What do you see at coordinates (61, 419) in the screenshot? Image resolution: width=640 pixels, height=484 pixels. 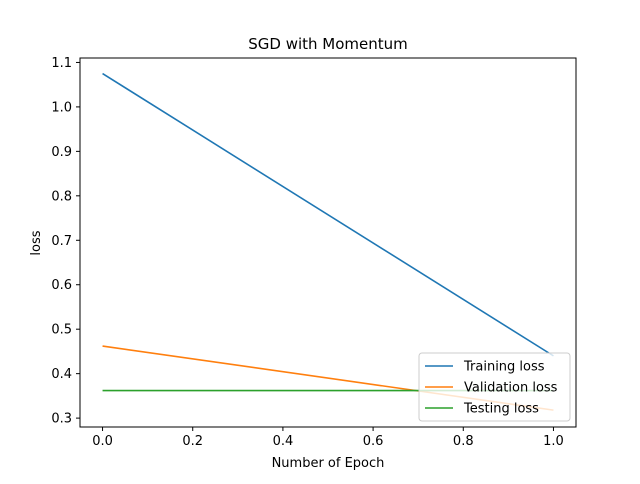 I see `y-tick-label: 0.3` at bounding box center [61, 419].